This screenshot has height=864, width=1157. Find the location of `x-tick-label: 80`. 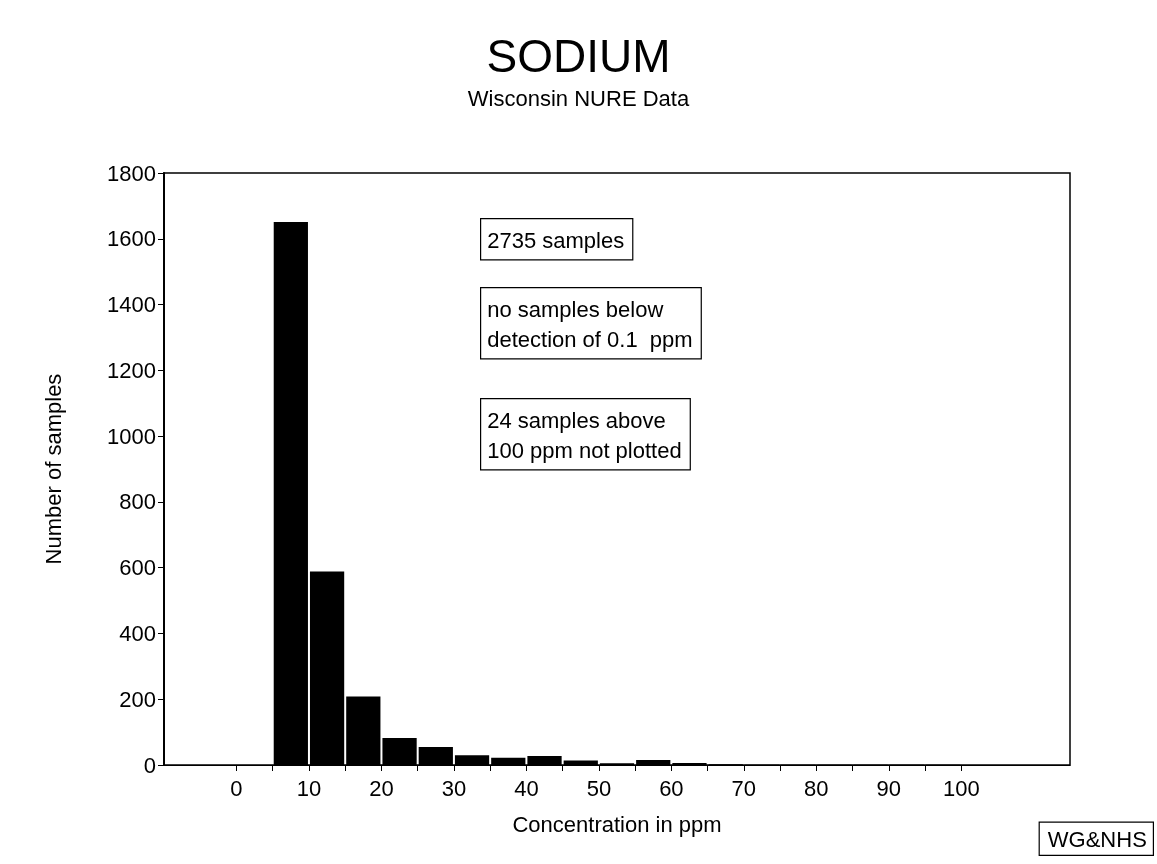

x-tick-label: 80 is located at coordinates (816, 788).